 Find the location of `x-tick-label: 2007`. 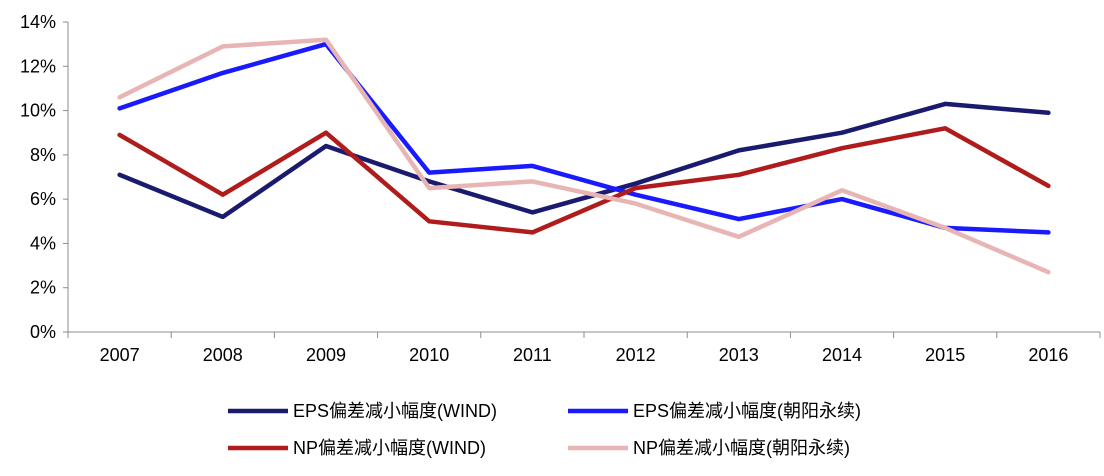

x-tick-label: 2007 is located at coordinates (120, 355).